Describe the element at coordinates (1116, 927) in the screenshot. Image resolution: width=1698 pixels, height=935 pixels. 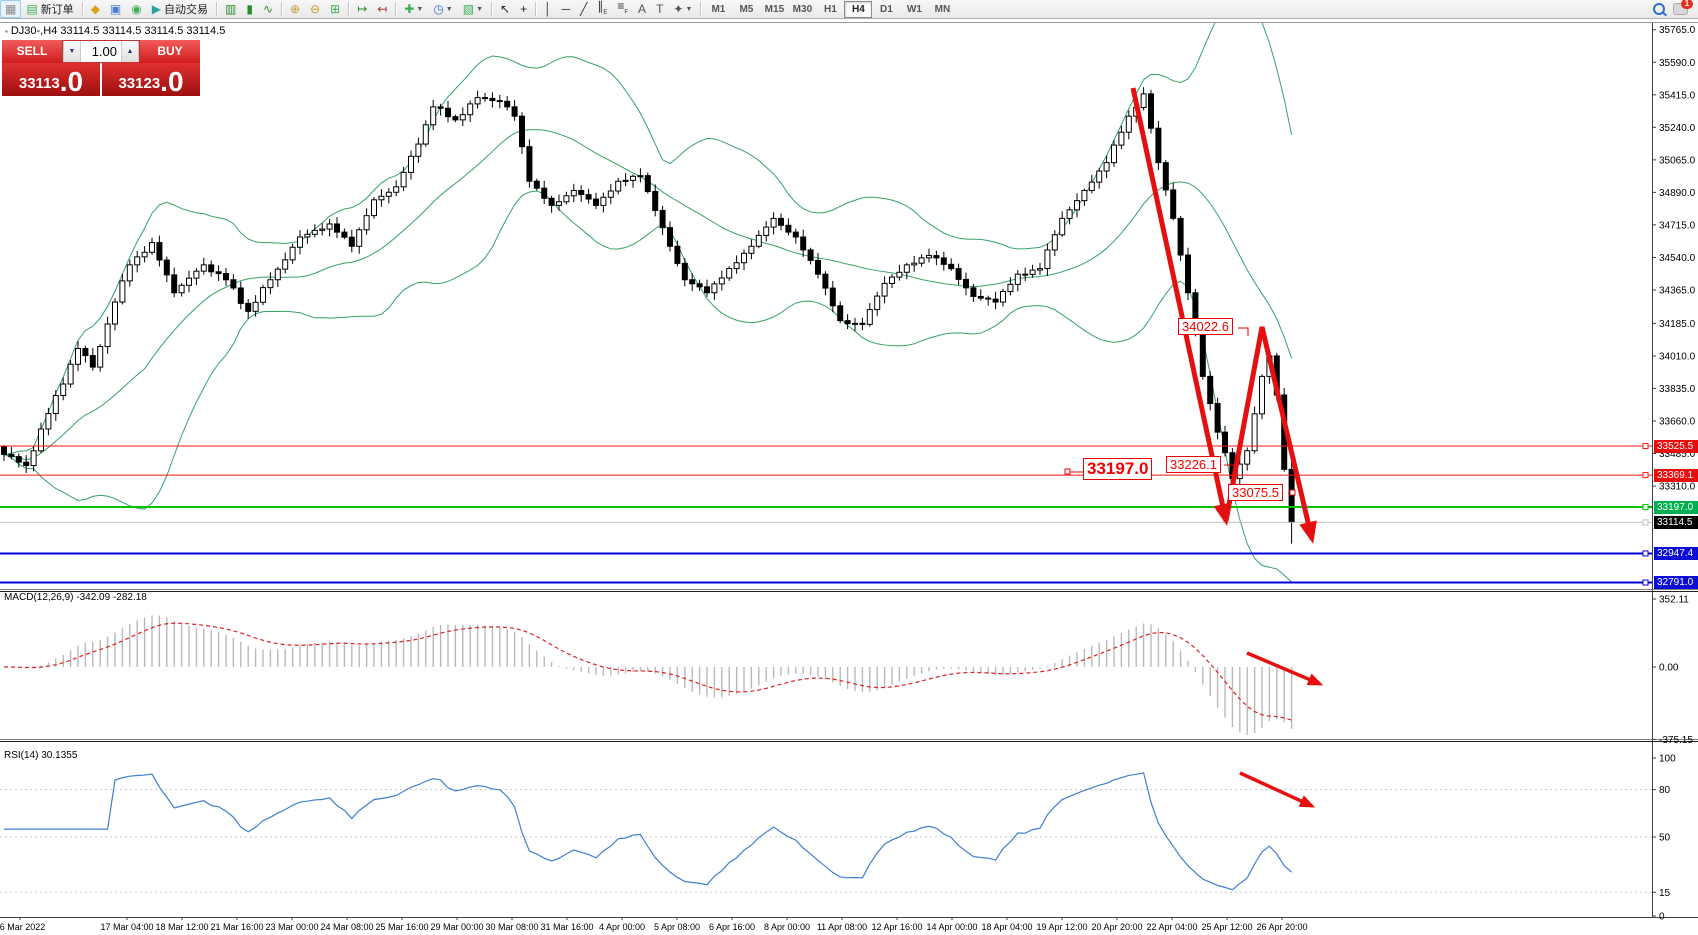
I see `date-tick: 20 Apr 20:00` at that location.